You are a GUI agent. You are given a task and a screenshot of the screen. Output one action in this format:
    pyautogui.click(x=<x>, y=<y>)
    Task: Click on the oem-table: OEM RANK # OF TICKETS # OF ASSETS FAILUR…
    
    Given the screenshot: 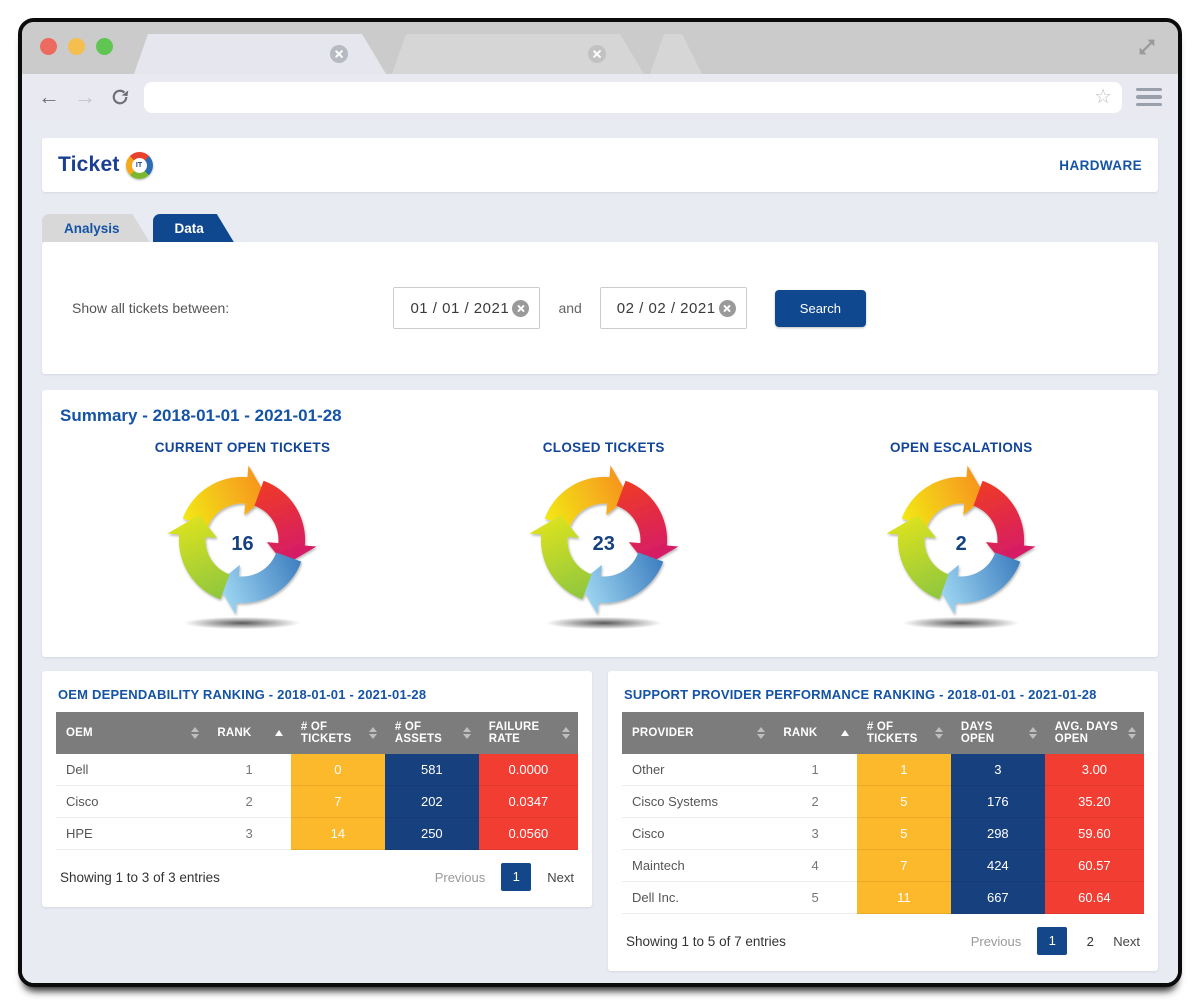 What is the action you would take?
    pyautogui.click(x=317, y=781)
    